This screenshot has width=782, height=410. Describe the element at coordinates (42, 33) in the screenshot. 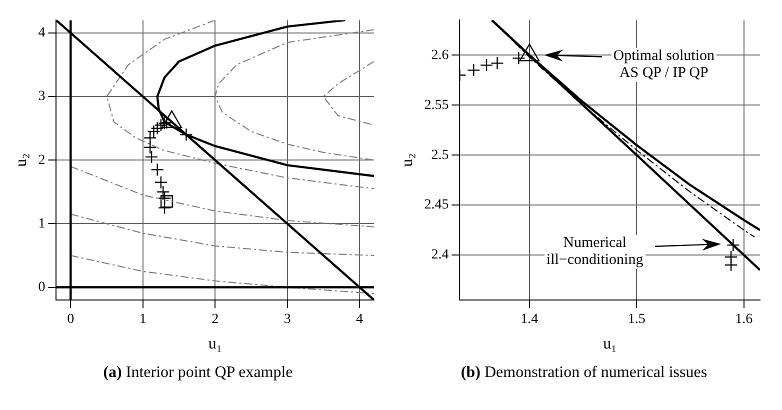

I see `y-tick-label: 4` at that location.